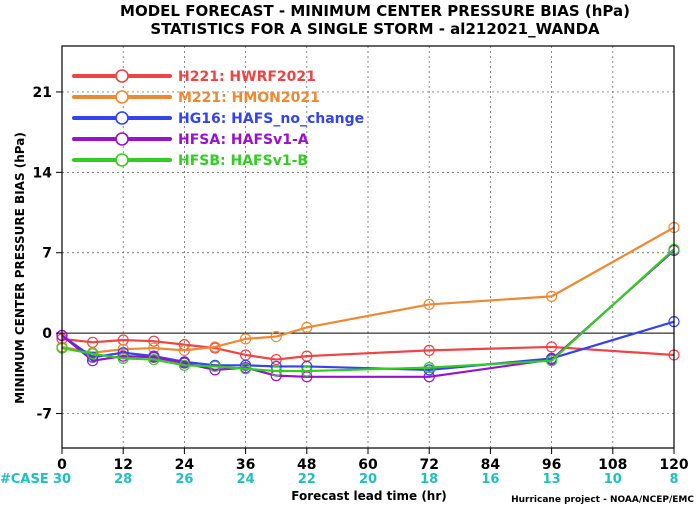 The image size is (700, 506). What do you see at coordinates (243, 161) in the screenshot?
I see `legend-label: HFSB: HAFSv1-B` at bounding box center [243, 161].